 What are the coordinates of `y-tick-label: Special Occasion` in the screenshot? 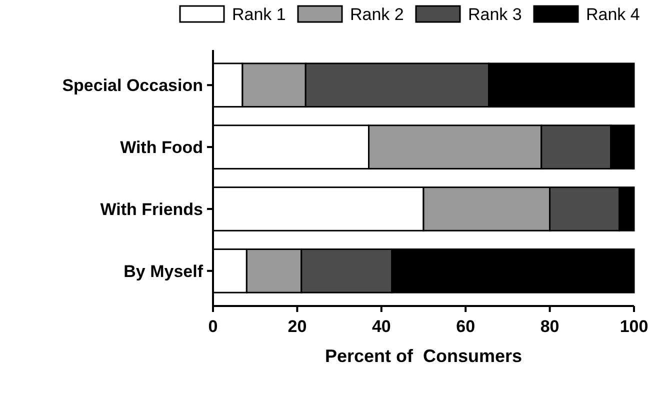 It's located at (132, 86).